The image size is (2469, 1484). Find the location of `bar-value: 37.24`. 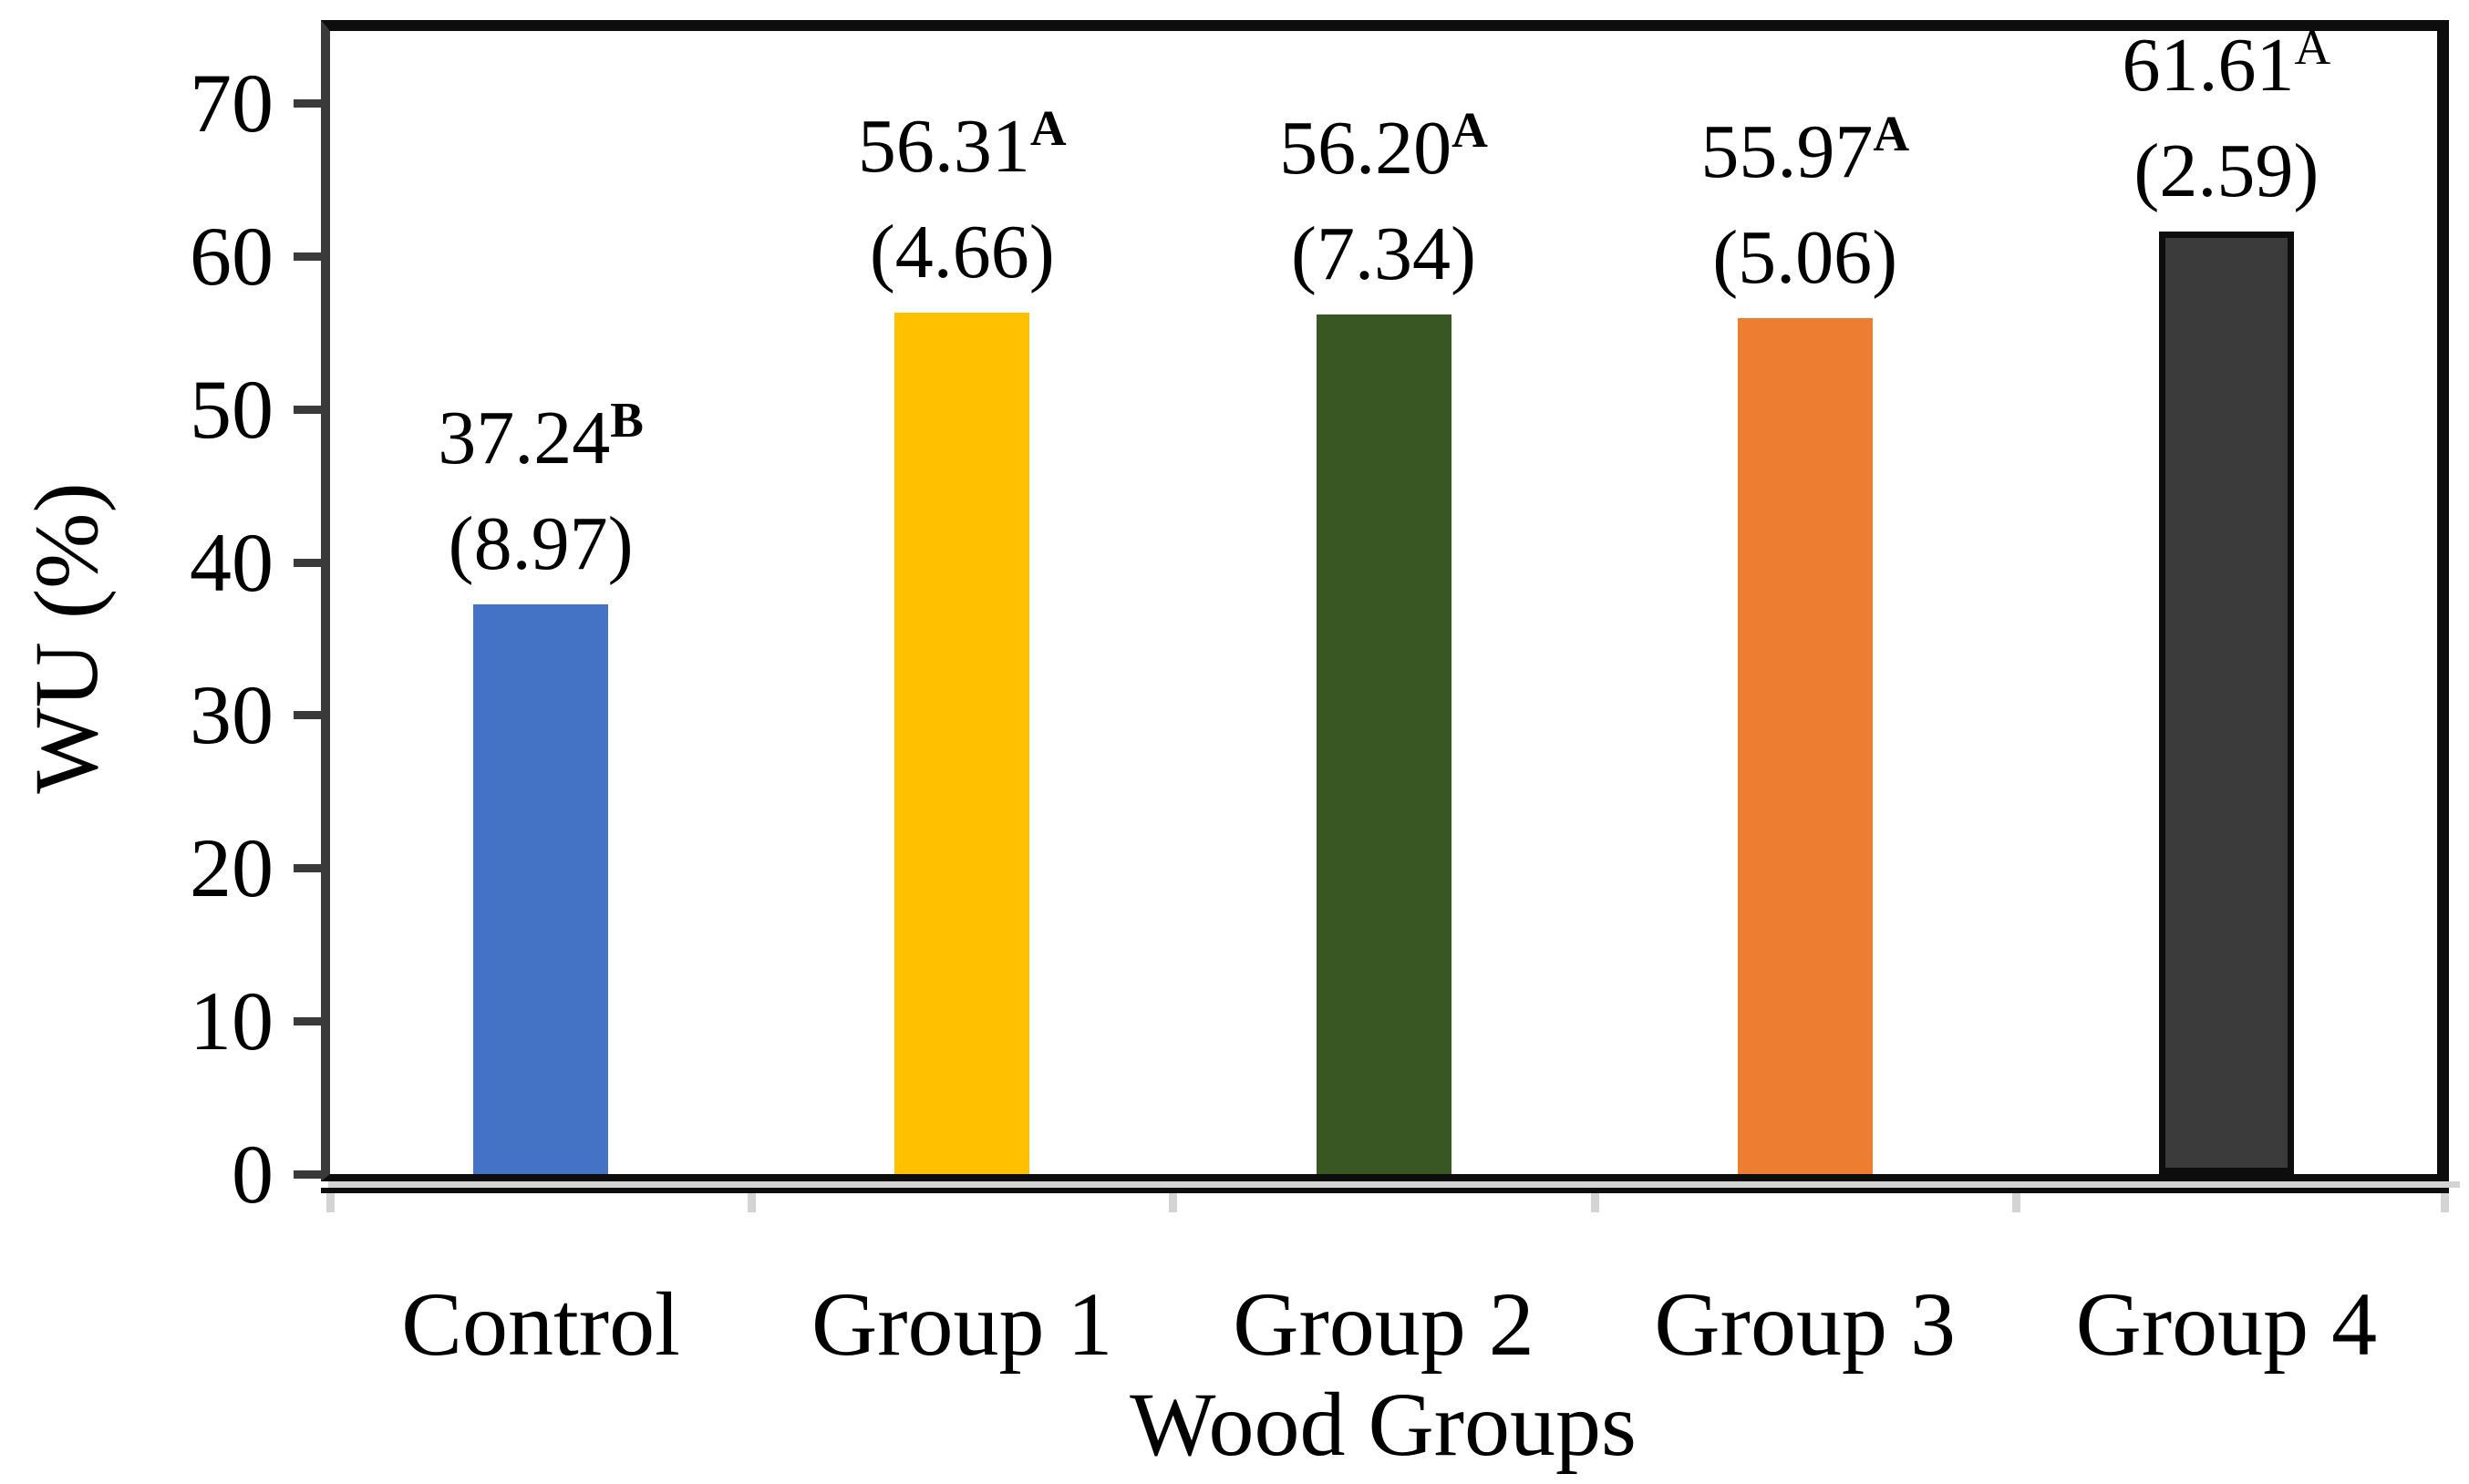

bar-value: 37.24 is located at coordinates (524, 438).